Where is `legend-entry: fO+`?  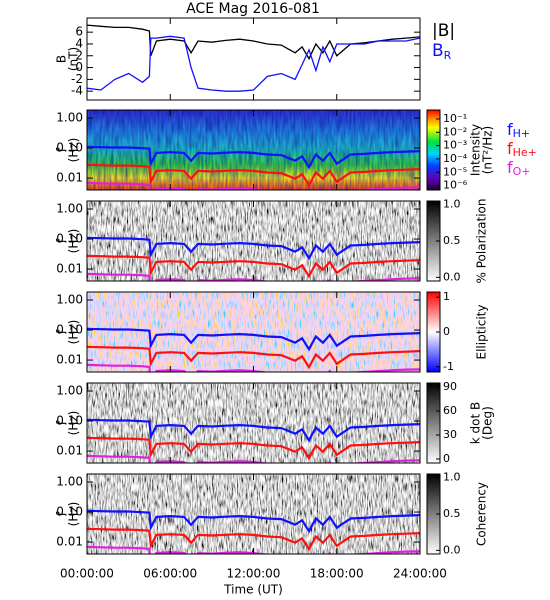 legend-entry: fO+ is located at coordinates (519, 168).